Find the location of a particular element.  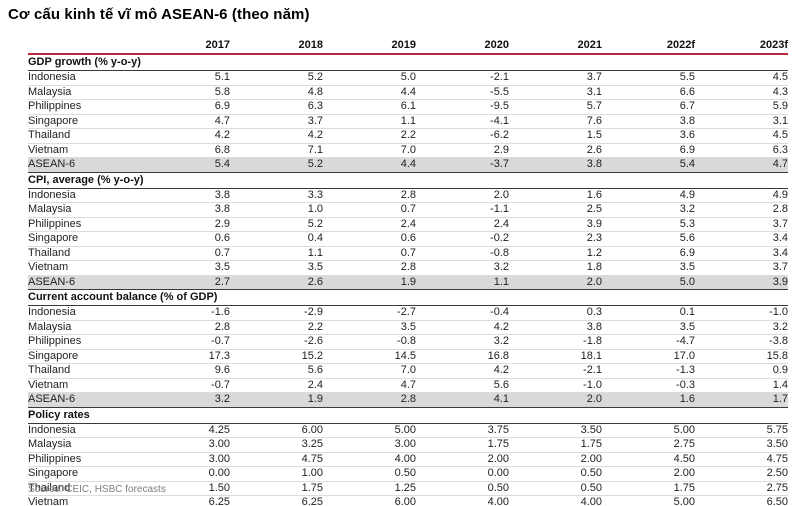

cell-value: 6.9 is located at coordinates (687, 149).